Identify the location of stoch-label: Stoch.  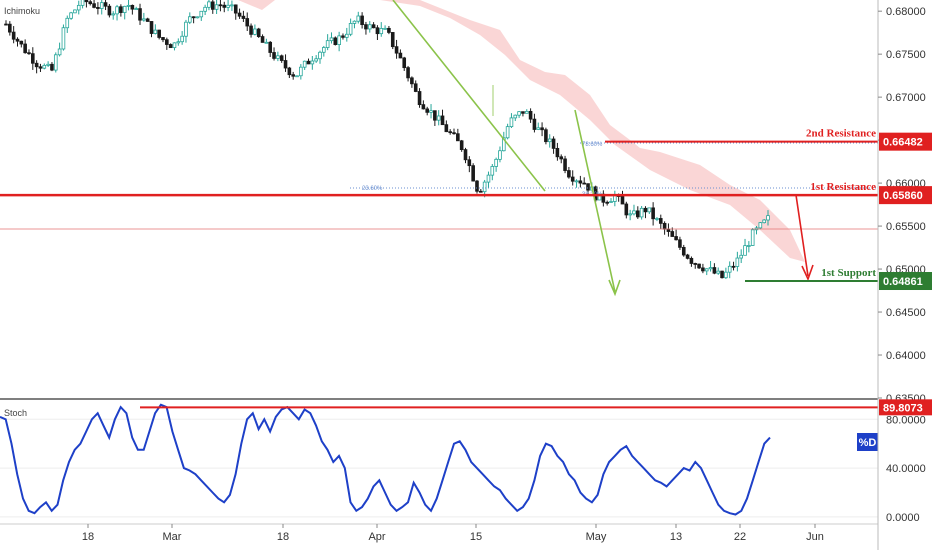
(15, 413).